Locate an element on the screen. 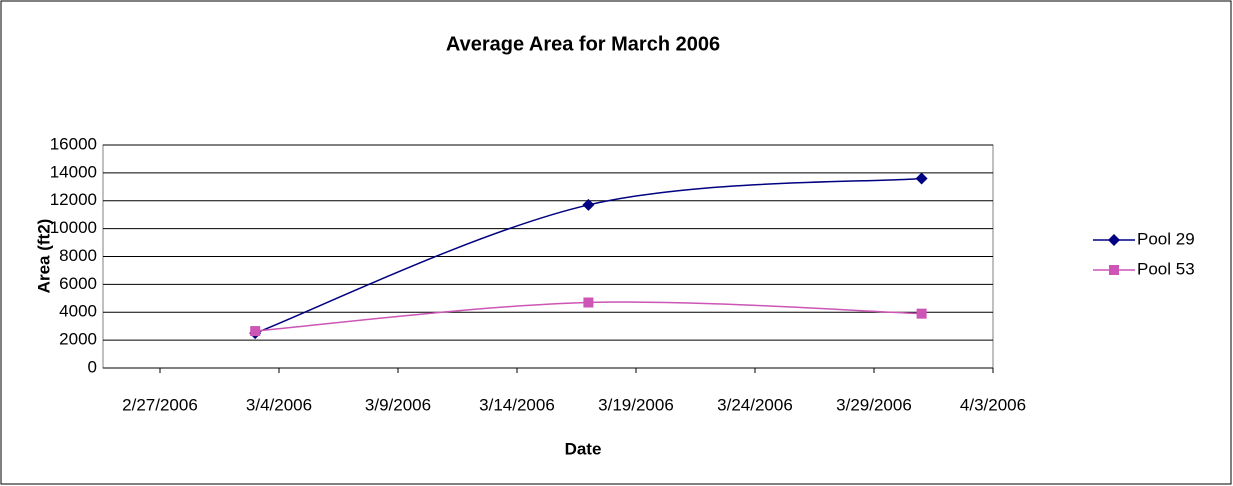 The width and height of the screenshot is (1233, 486). y-axis-label: Area (ft2) is located at coordinates (43, 256).